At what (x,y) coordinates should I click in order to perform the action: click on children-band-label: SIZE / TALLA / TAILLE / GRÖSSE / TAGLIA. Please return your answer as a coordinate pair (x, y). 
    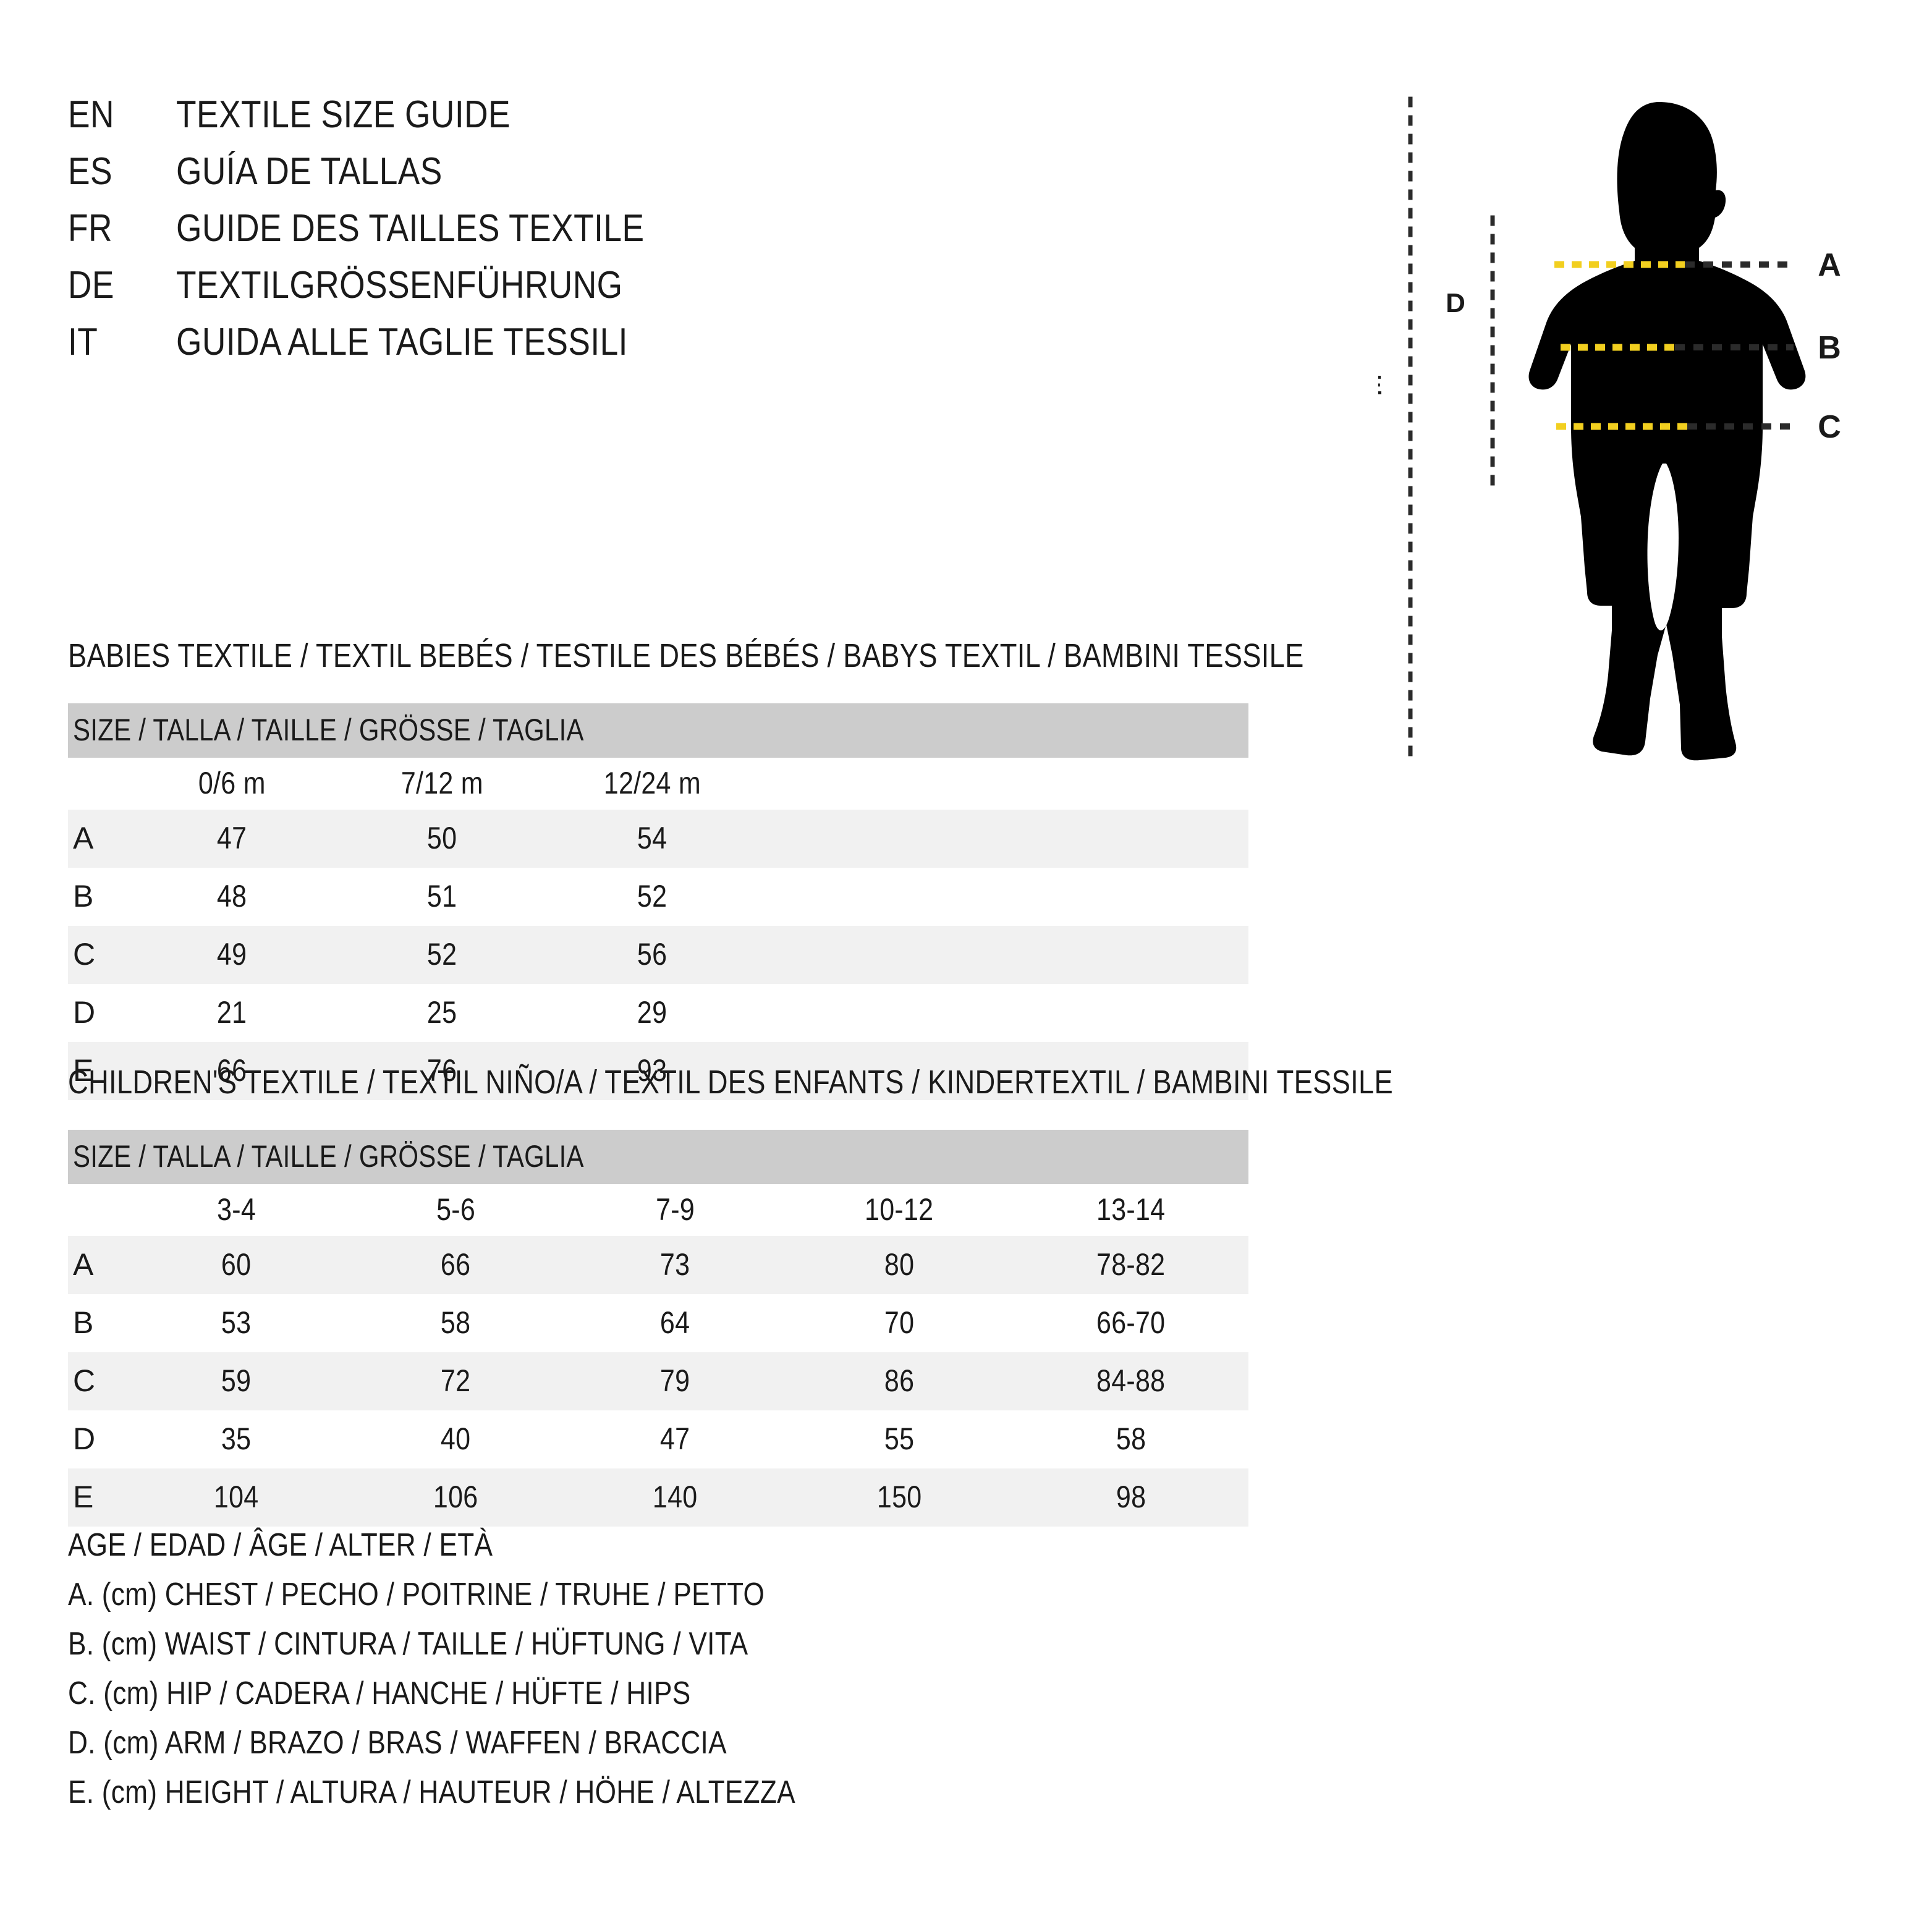
    Looking at the image, I should click on (658, 1157).